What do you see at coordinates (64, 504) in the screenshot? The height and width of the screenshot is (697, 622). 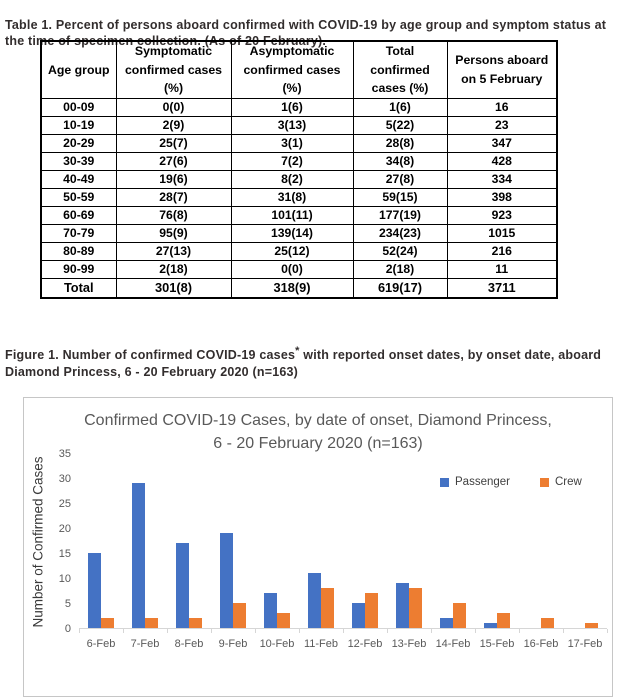 I see `y-axis-tick-label: 25` at bounding box center [64, 504].